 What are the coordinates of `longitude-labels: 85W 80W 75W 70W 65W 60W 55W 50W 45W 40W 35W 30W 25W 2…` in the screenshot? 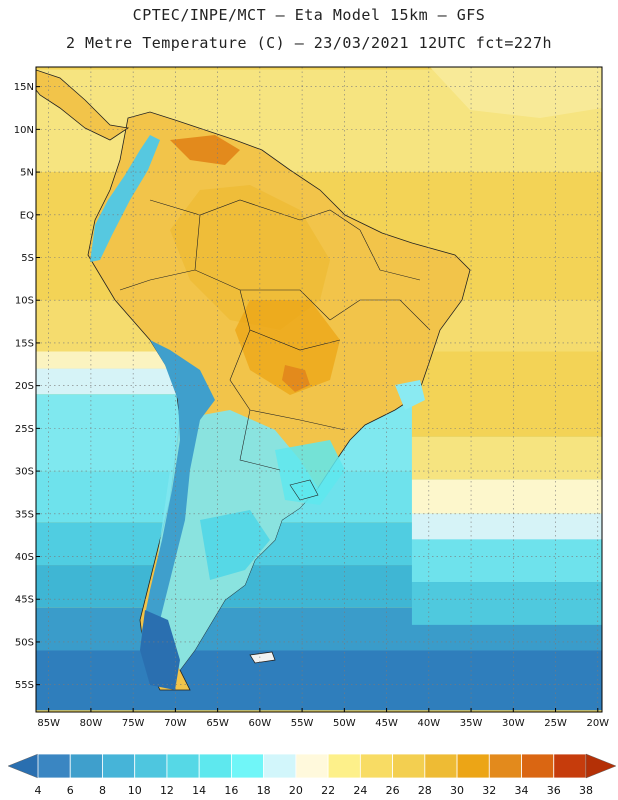 It's located at (323, 718).